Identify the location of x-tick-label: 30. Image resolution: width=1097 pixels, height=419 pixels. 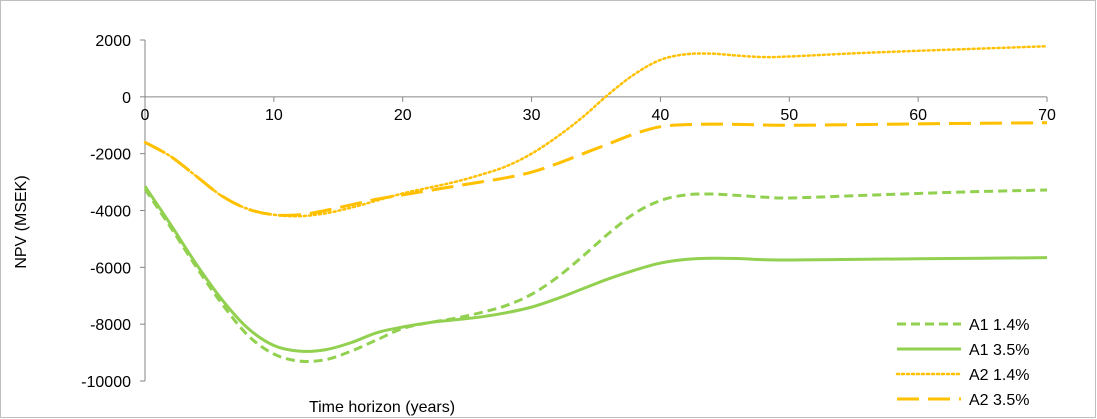
(532, 115).